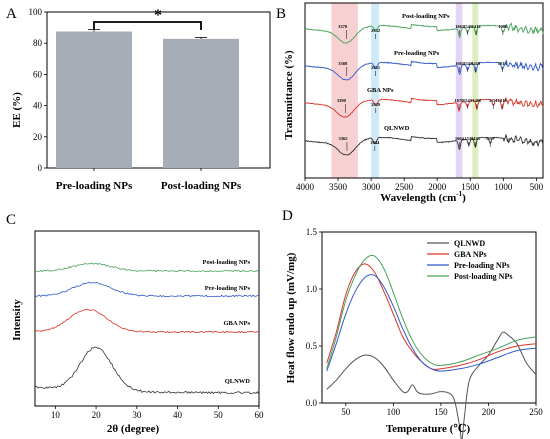 The height and width of the screenshot is (439, 550). I want to click on peak-label: 3390, so click(342, 100).